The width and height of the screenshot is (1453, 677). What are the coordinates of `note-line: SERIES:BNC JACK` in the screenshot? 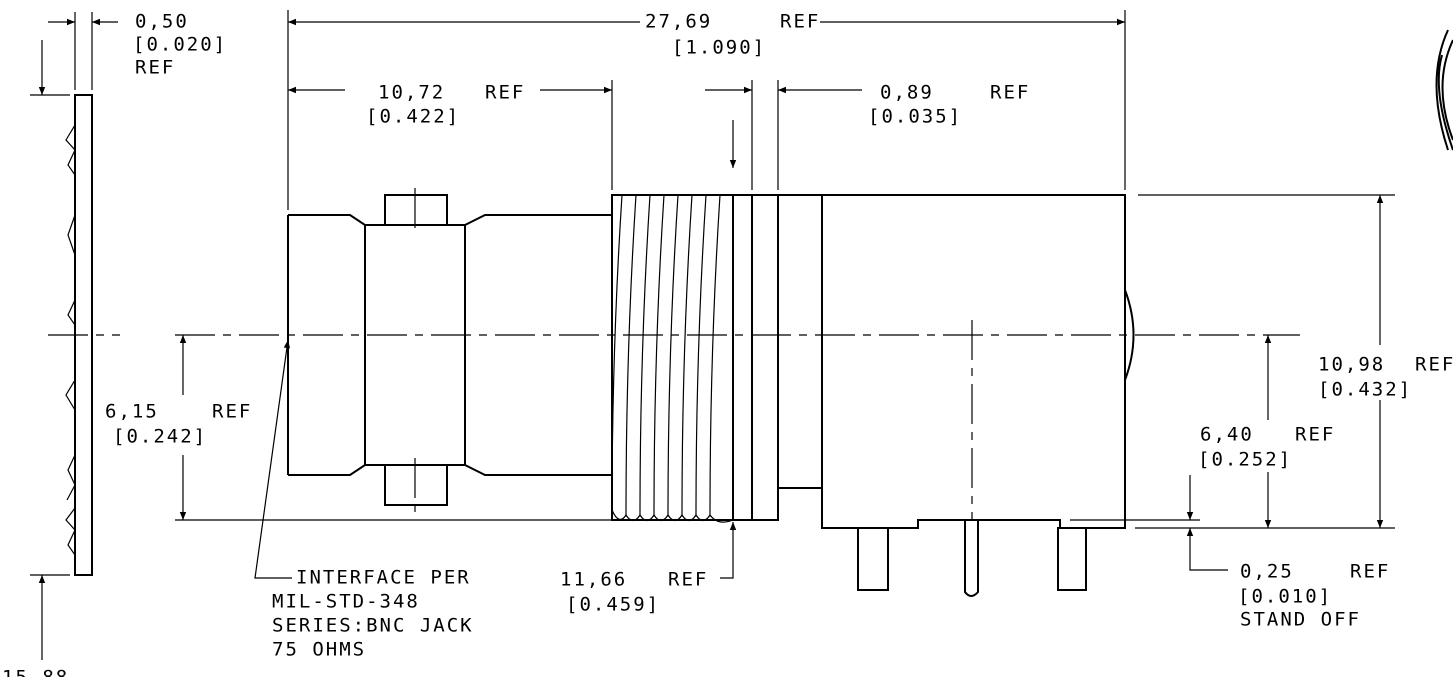 It's located at (373, 626).